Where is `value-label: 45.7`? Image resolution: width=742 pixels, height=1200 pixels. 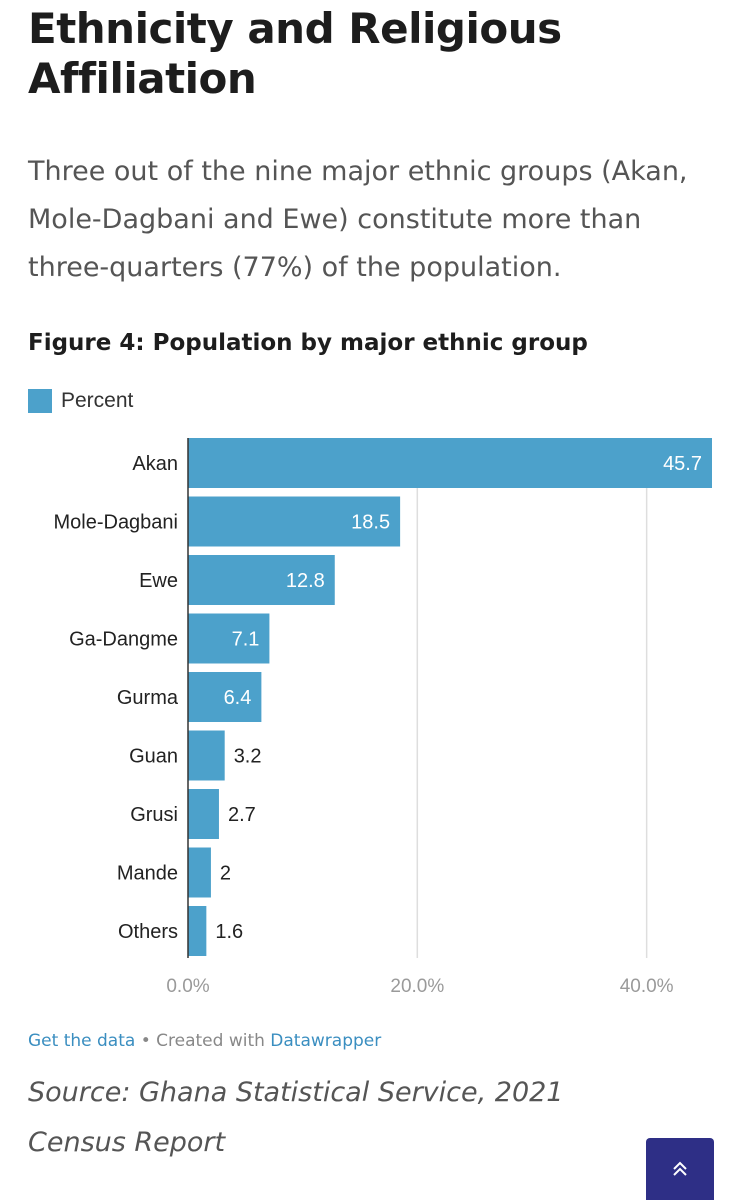 value-label: 45.7 is located at coordinates (682, 464).